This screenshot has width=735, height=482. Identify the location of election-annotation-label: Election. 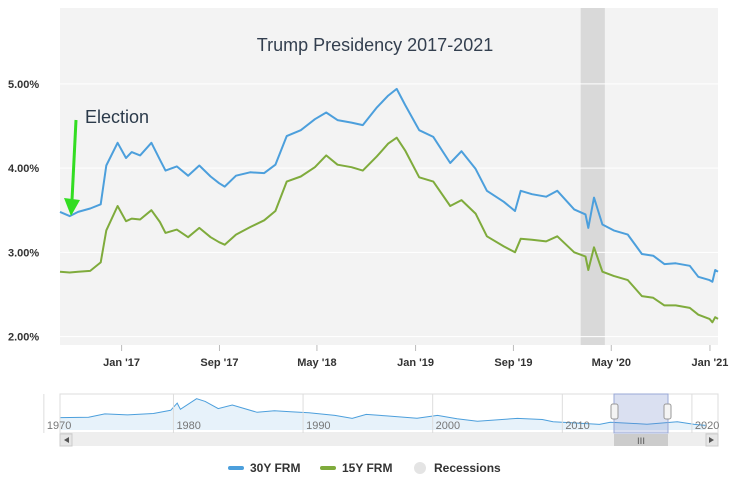
(117, 117).